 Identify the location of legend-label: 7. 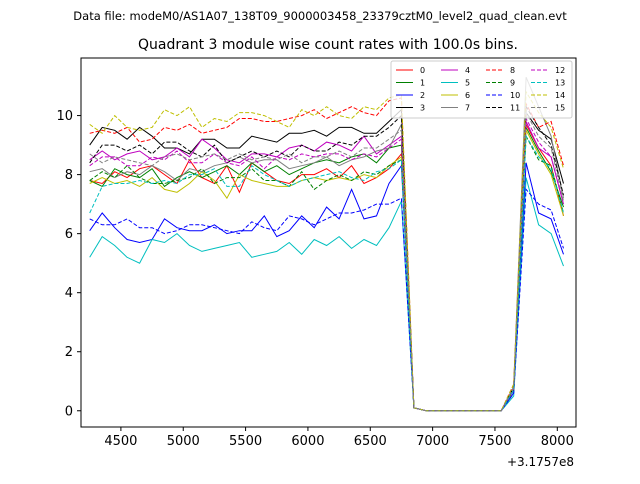
(467, 108).